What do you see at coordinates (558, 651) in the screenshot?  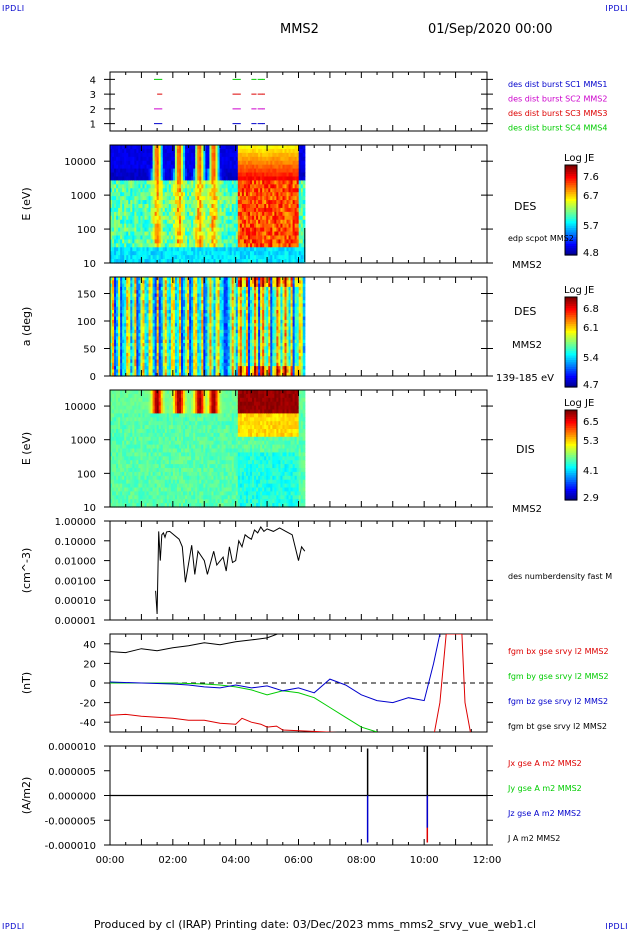 I see `bfield-legend-entry: fgm bx gse srvy l2 MMS2` at bounding box center [558, 651].